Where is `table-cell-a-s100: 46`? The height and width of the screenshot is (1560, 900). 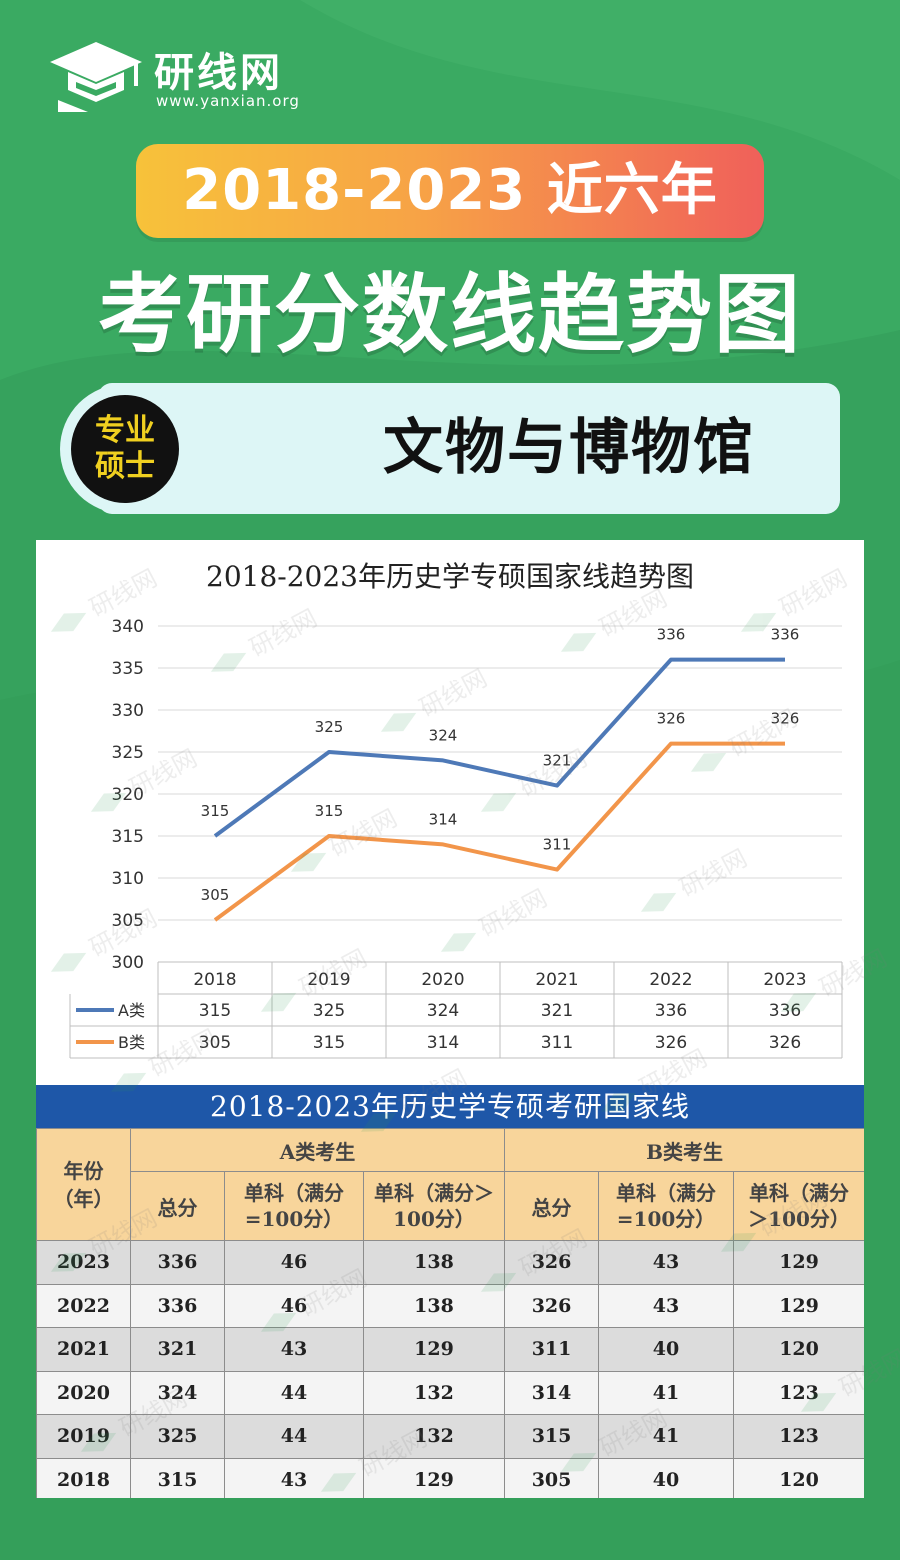
table-cell-a-s100: 46 is located at coordinates (294, 1305).